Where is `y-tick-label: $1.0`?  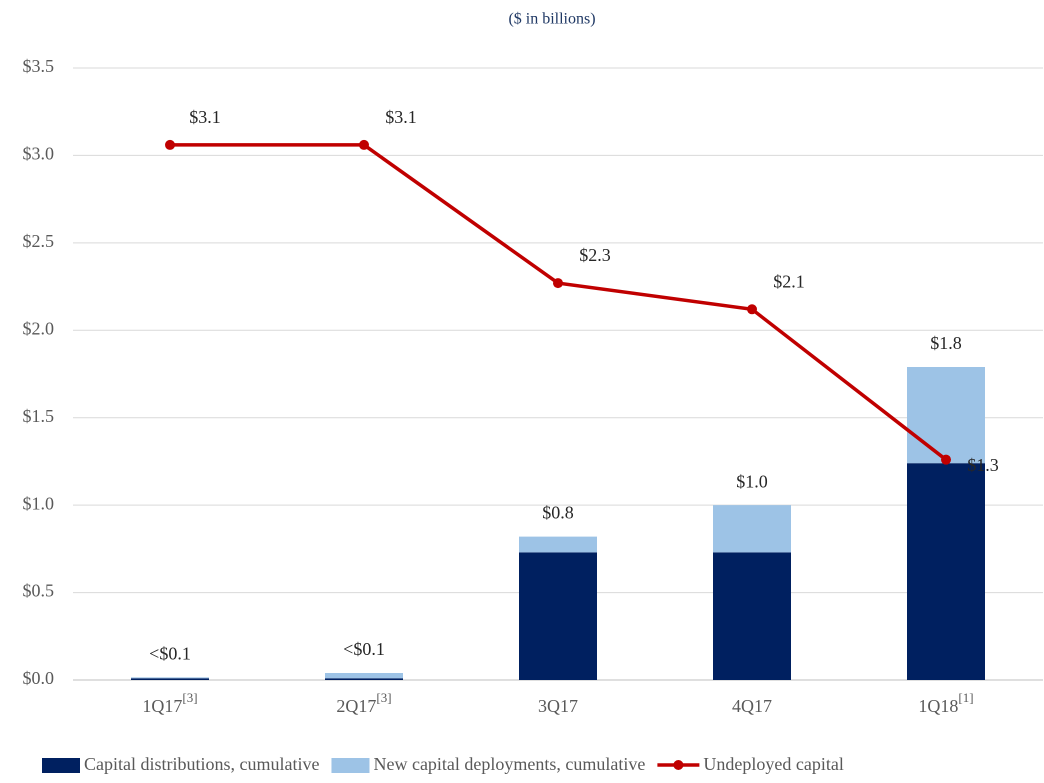
y-tick-label: $1.0 is located at coordinates (39, 503).